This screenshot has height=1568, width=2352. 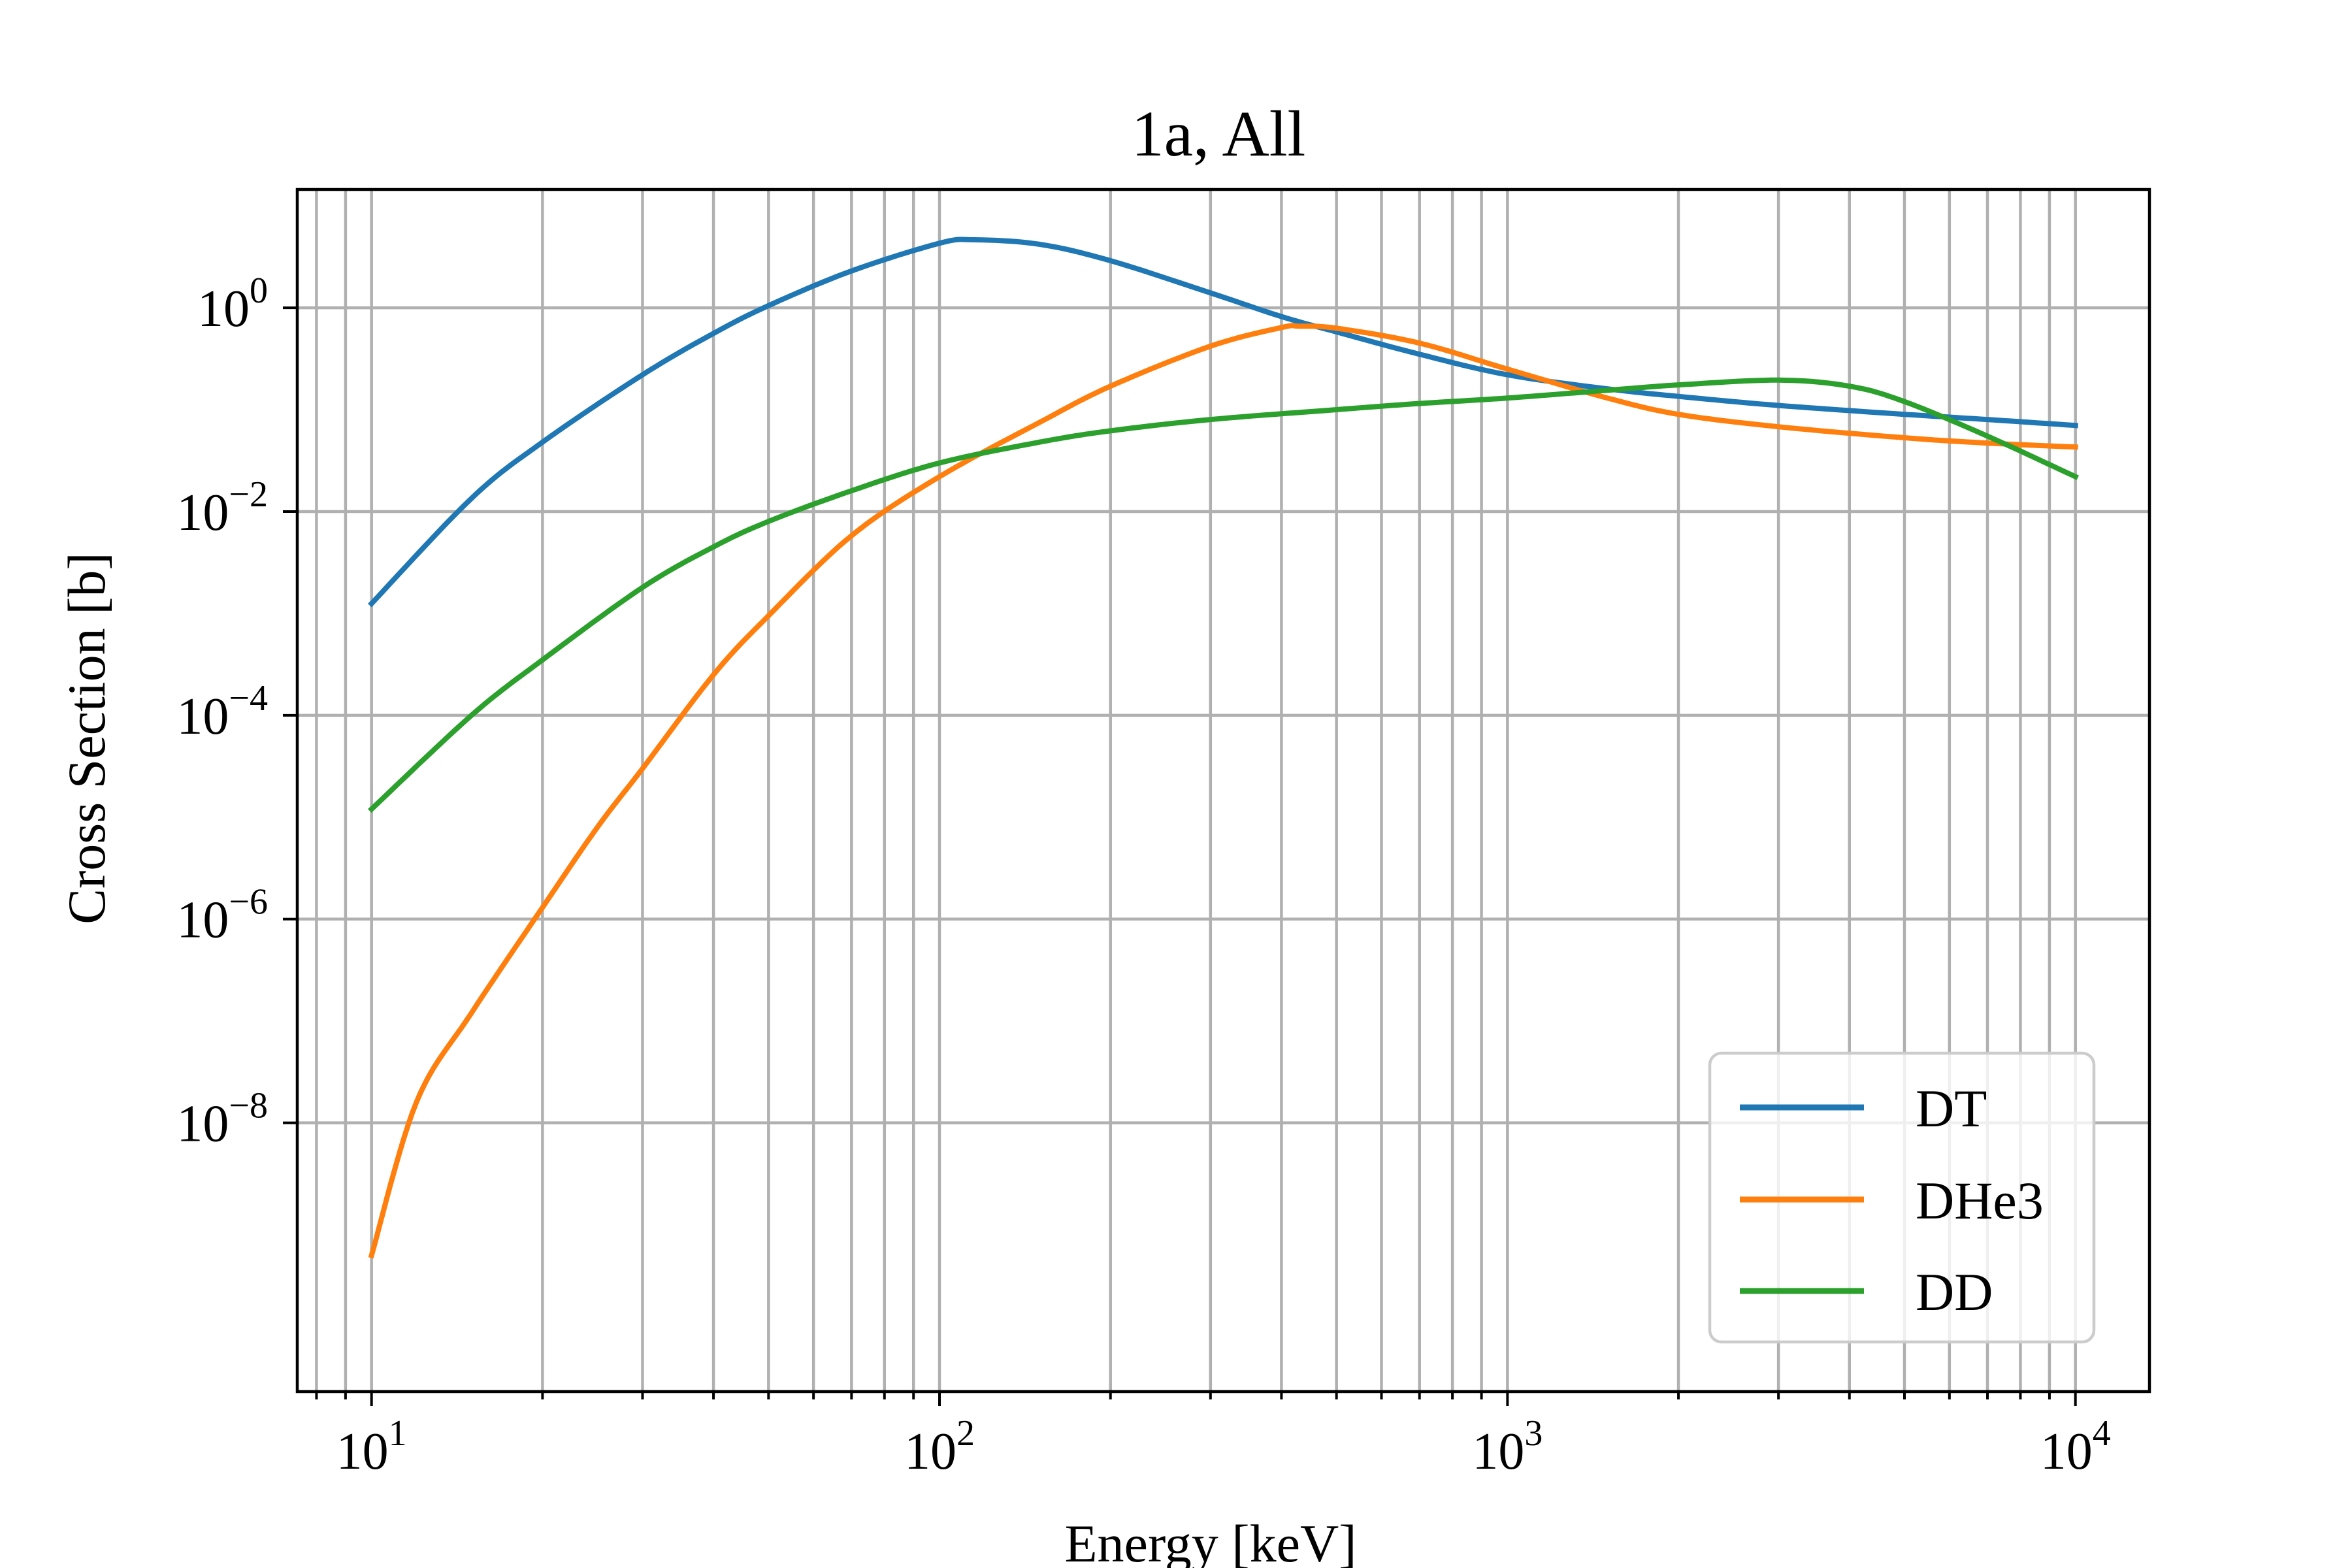 What do you see at coordinates (2102, 1433) in the screenshot?
I see `x-tick-exponent: 4` at bounding box center [2102, 1433].